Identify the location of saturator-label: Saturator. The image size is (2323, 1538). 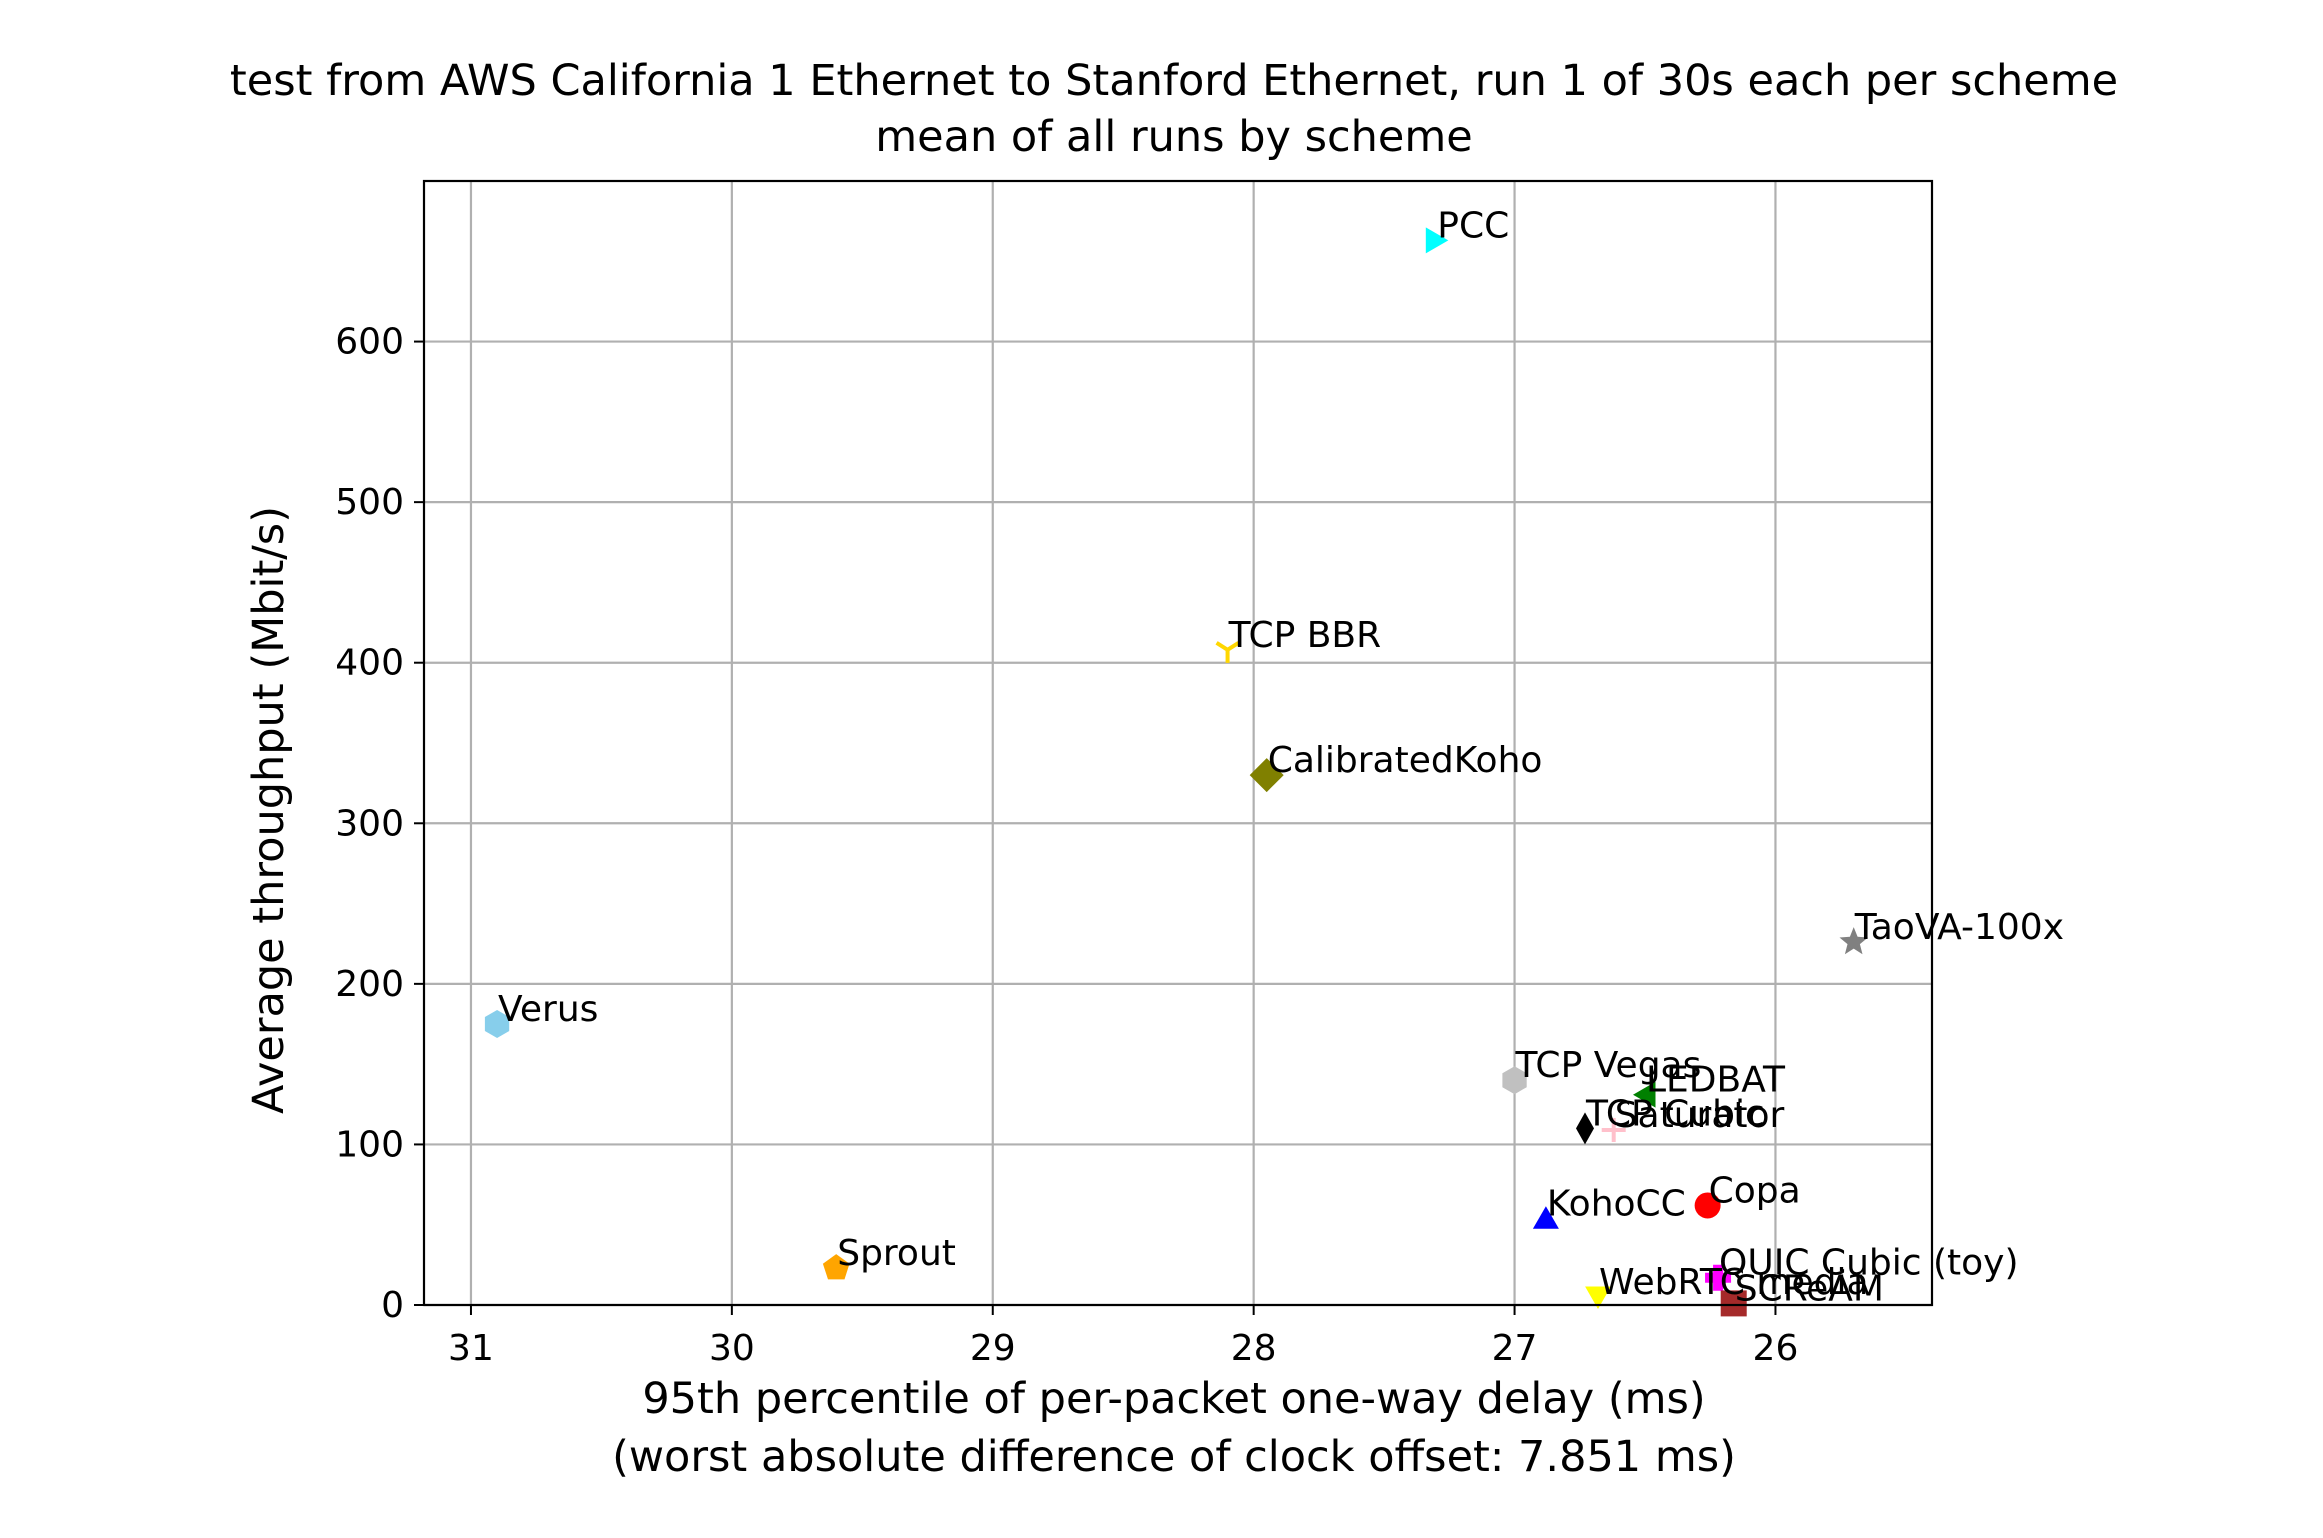
(1700, 1115).